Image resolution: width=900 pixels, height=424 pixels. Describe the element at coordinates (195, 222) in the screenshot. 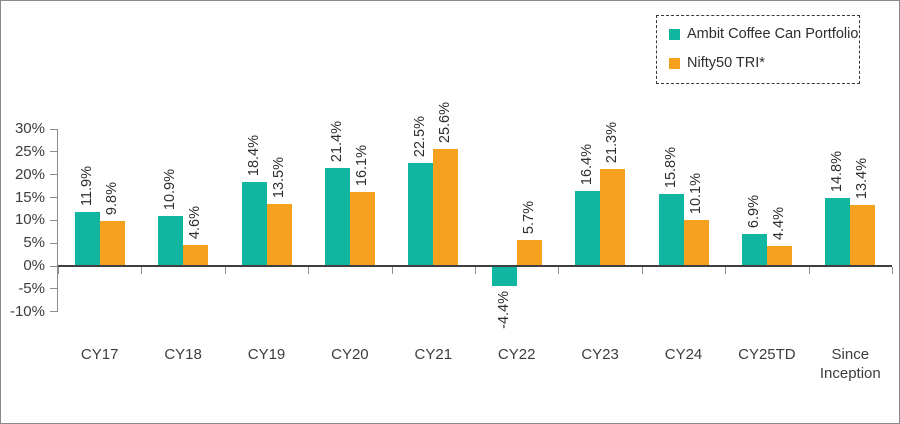

I see `bar-value-label: 4.6%` at that location.